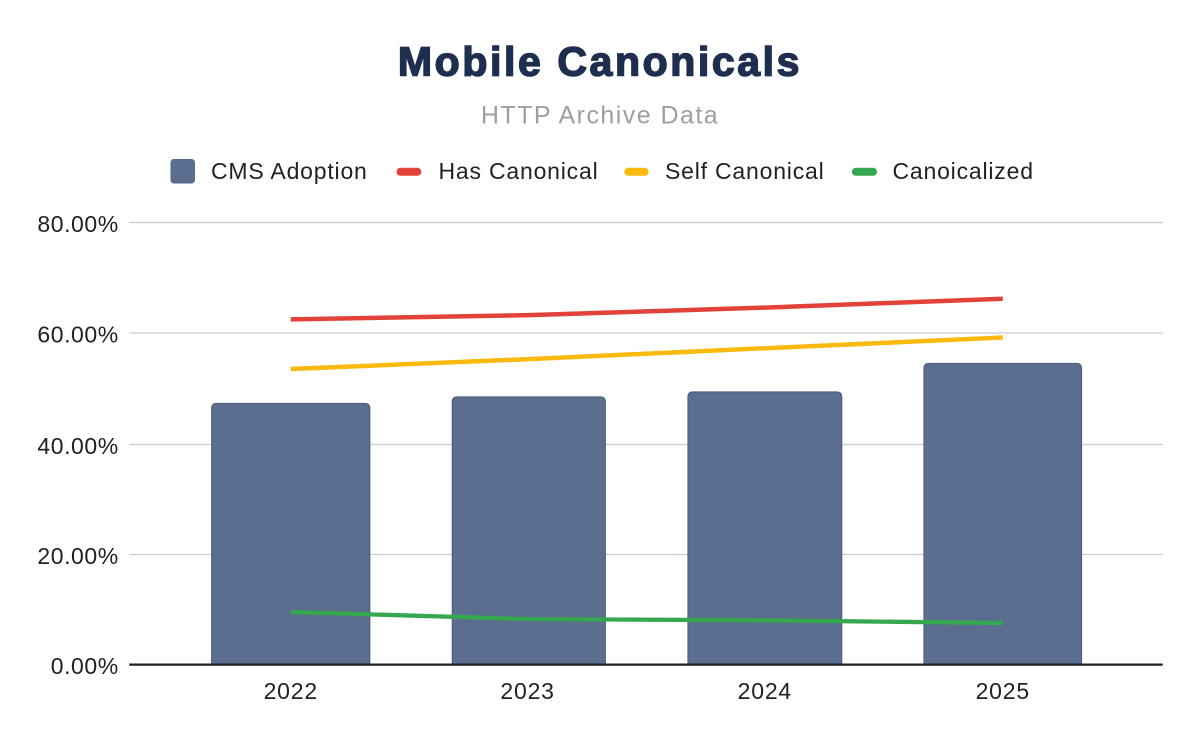 This screenshot has height=747, width=1200. What do you see at coordinates (1003, 691) in the screenshot?
I see `svg-text: 2025` at bounding box center [1003, 691].